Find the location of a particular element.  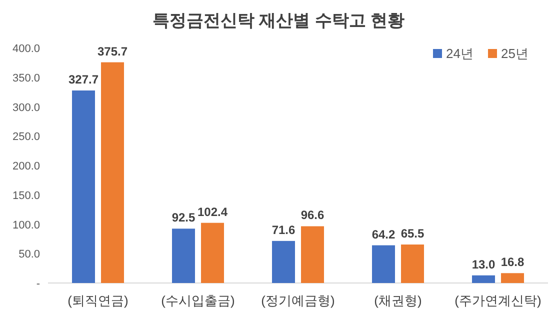

data-label: 96.6 is located at coordinates (312, 215).